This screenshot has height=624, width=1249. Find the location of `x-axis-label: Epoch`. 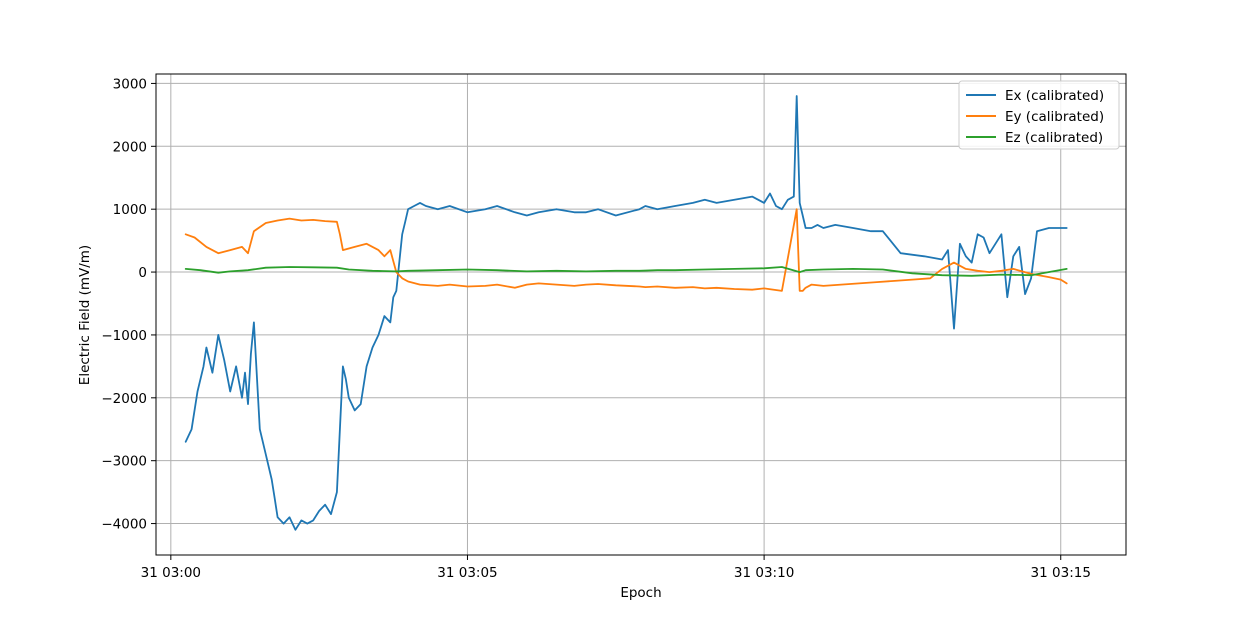

x-axis-label: Epoch is located at coordinates (640, 593).